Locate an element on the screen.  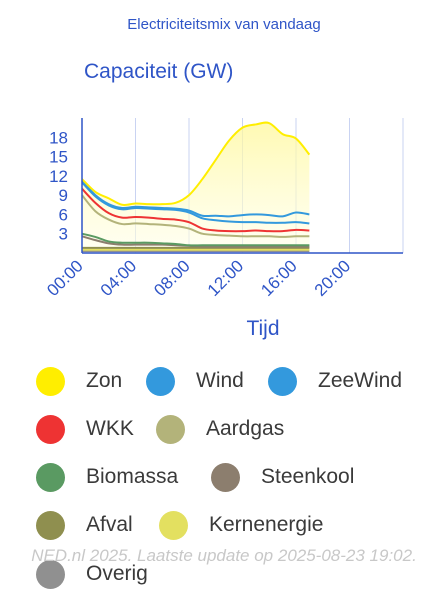
x-tick-label: 12:00 is located at coordinates (226, 278).